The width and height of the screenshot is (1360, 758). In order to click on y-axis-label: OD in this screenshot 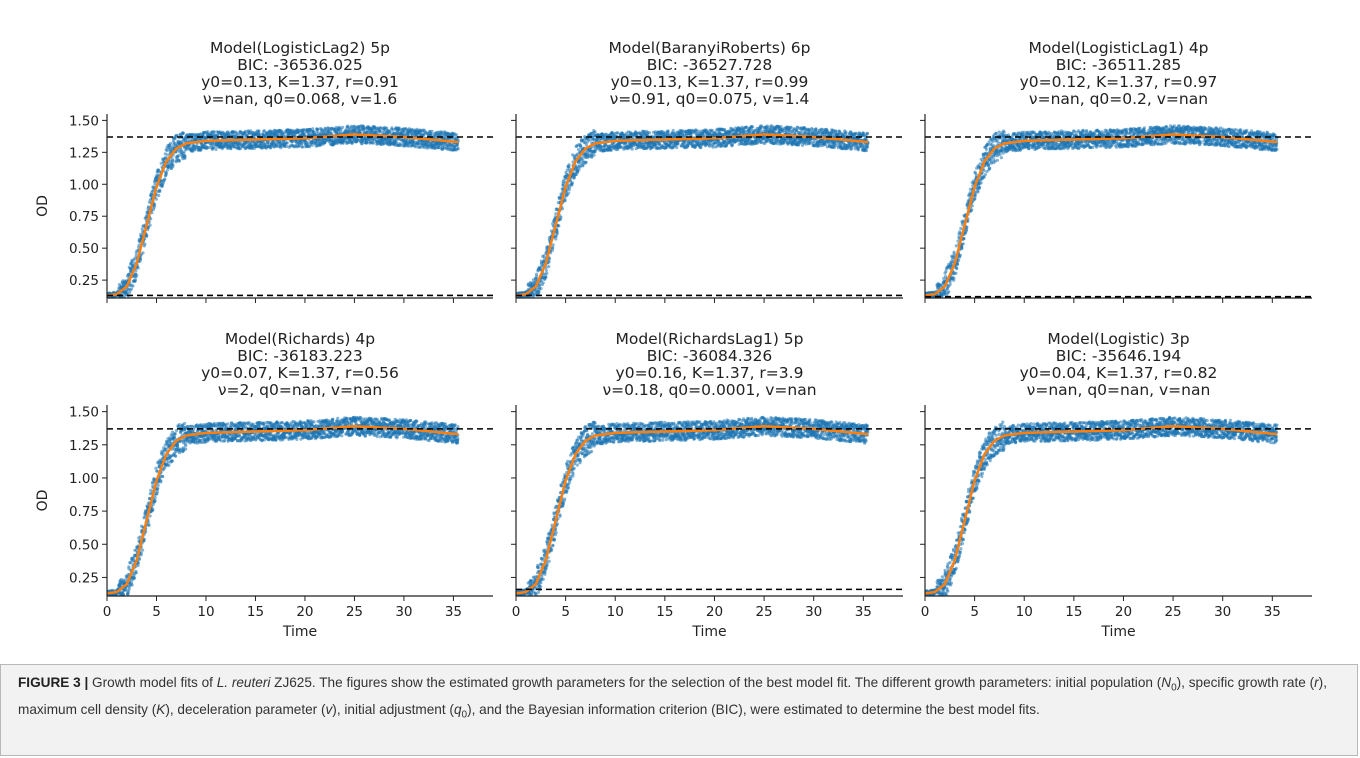, I will do `click(43, 206)`.